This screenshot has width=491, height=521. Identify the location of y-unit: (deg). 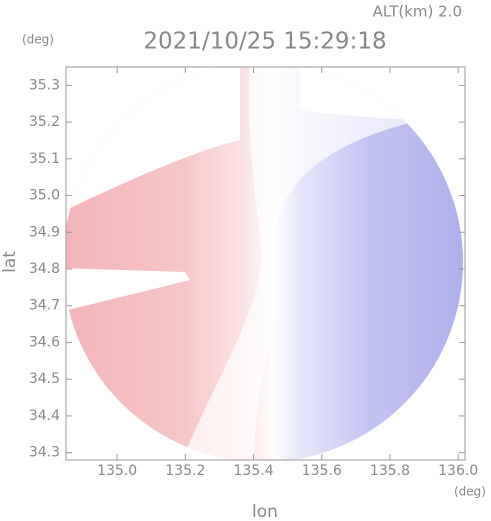
(38, 40).